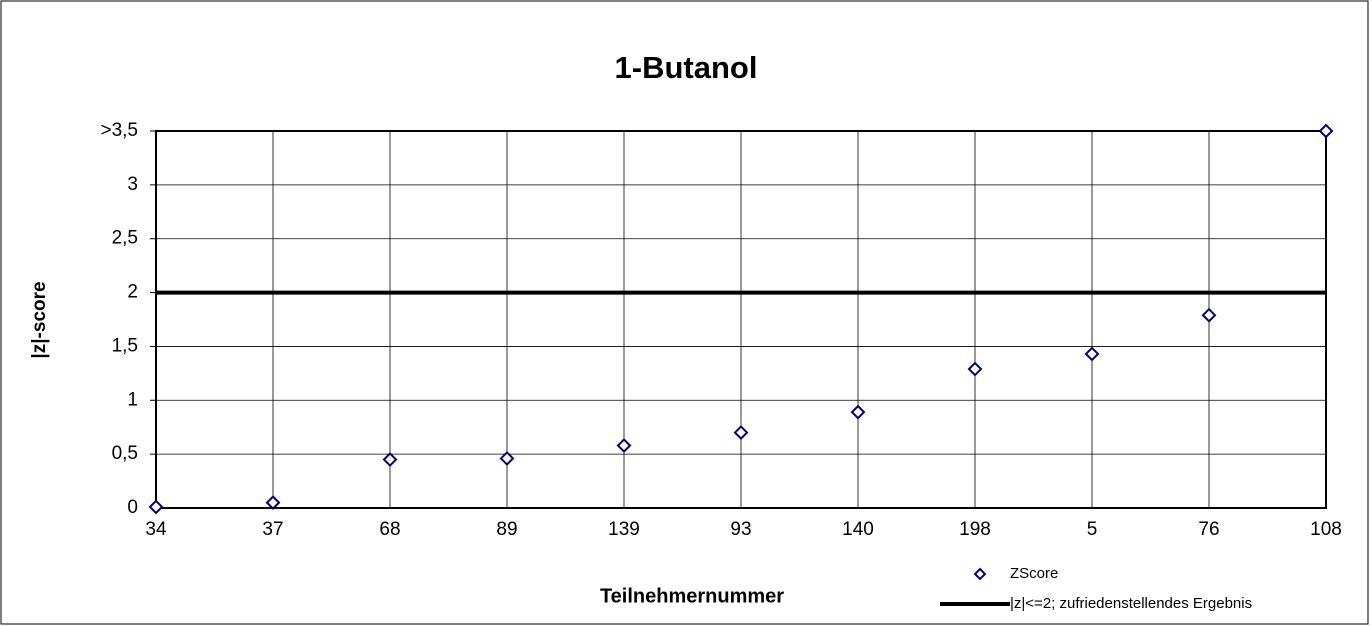 The height and width of the screenshot is (626, 1372). What do you see at coordinates (132, 399) in the screenshot?
I see `y-tick-label: 1` at bounding box center [132, 399].